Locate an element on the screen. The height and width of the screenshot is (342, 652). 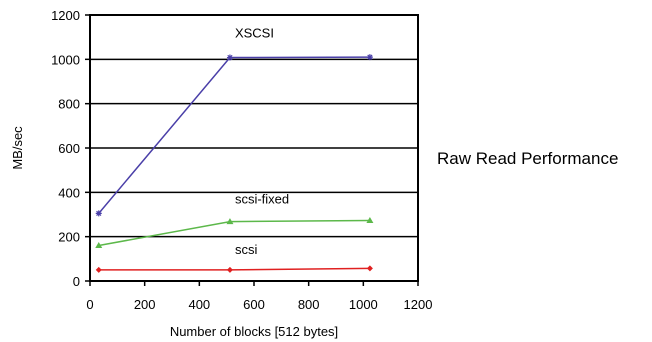
y-axis-label: MB/sec is located at coordinates (17, 148).